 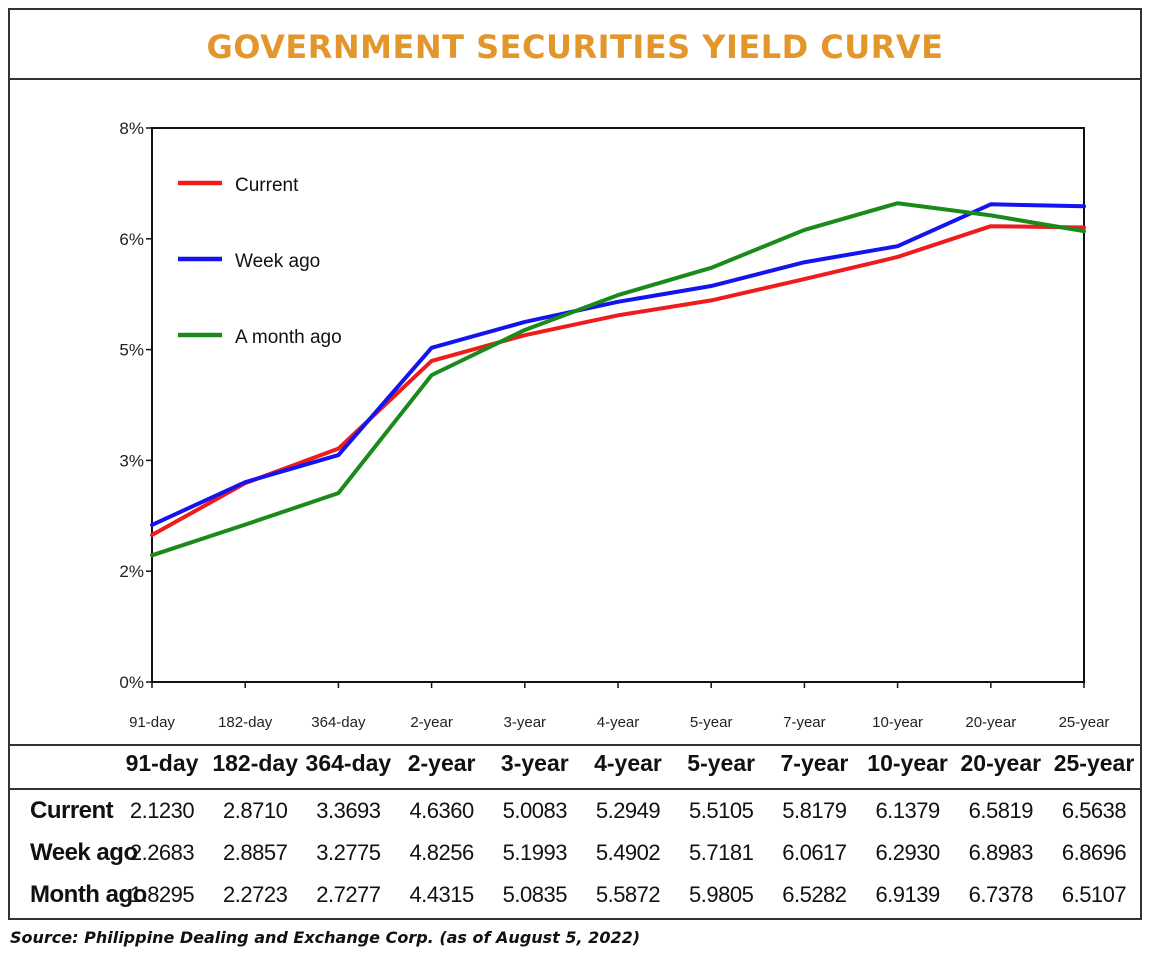 I want to click on x-tick-label: 91-day, so click(x=152, y=722).